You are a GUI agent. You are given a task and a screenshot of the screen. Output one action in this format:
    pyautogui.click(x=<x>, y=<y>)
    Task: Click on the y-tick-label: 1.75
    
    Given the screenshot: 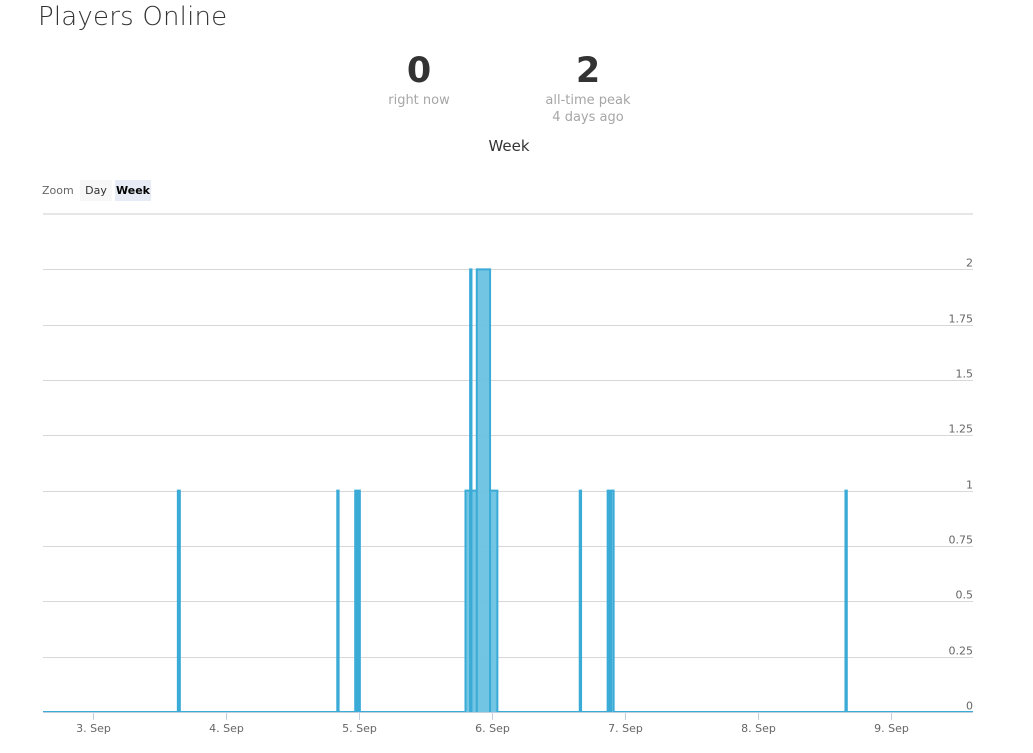 What is the action you would take?
    pyautogui.click(x=961, y=319)
    